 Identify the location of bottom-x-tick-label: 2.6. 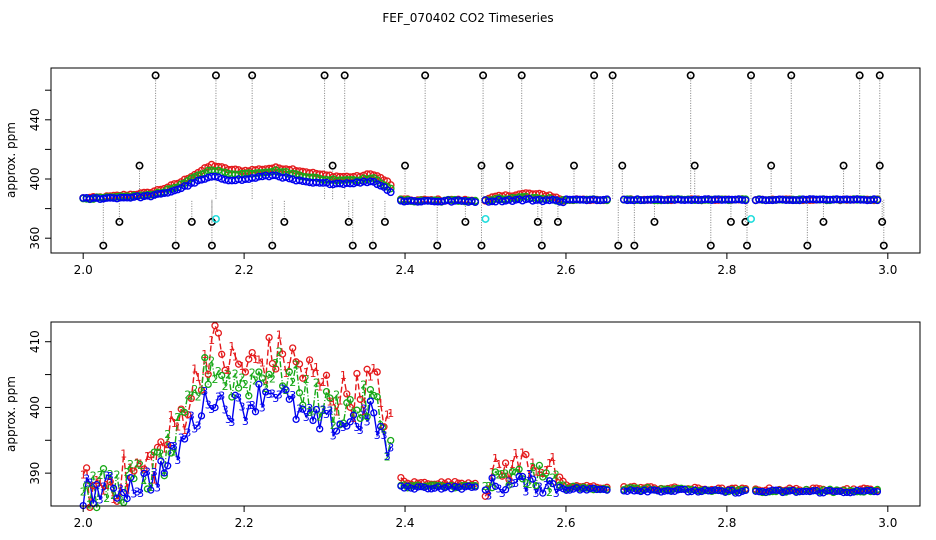
(565, 523).